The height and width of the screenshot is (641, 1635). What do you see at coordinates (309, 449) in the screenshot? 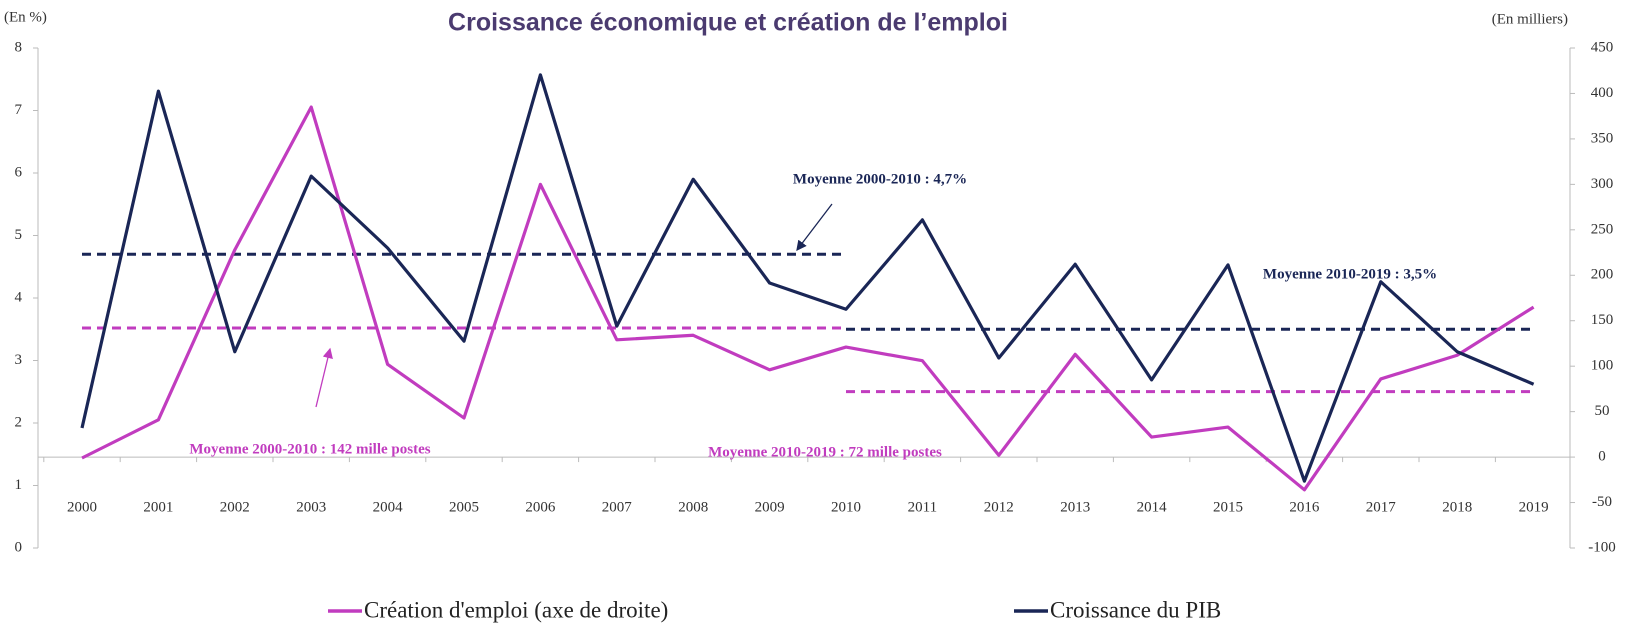
I see `average-label: Moyenne 2000-2010 : 142 mille postes` at bounding box center [309, 449].